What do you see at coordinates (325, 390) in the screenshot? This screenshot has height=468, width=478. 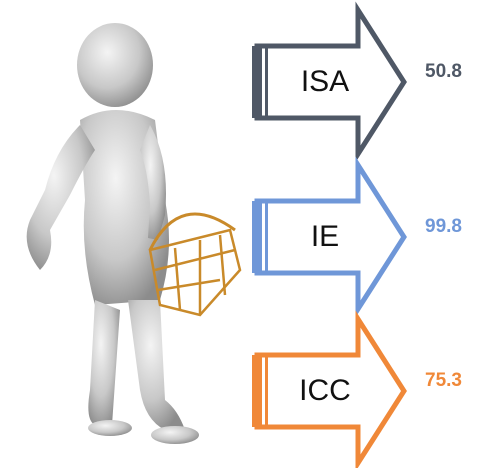 I see `arrow-label: ICC` at bounding box center [325, 390].